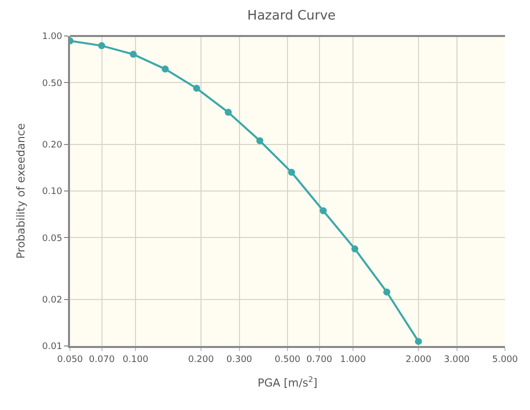  I want to click on y-tick-label: 0.05, so click(52, 239).